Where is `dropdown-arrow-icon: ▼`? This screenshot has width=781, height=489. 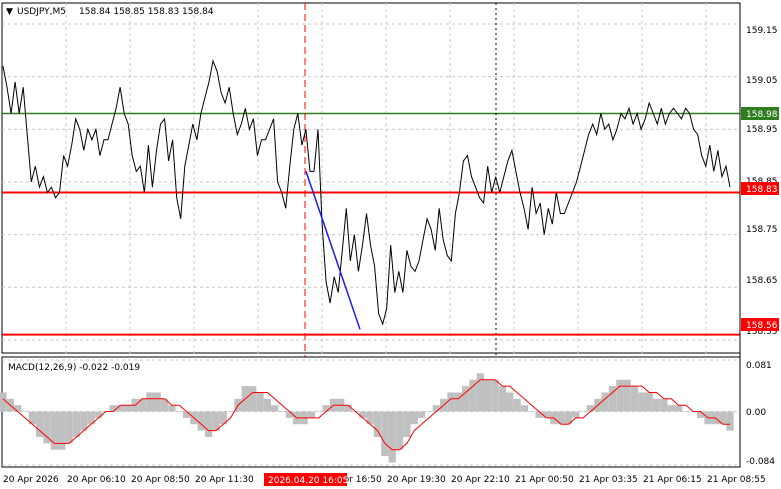
dropdown-arrow-icon: ▼ is located at coordinates (9, 12).